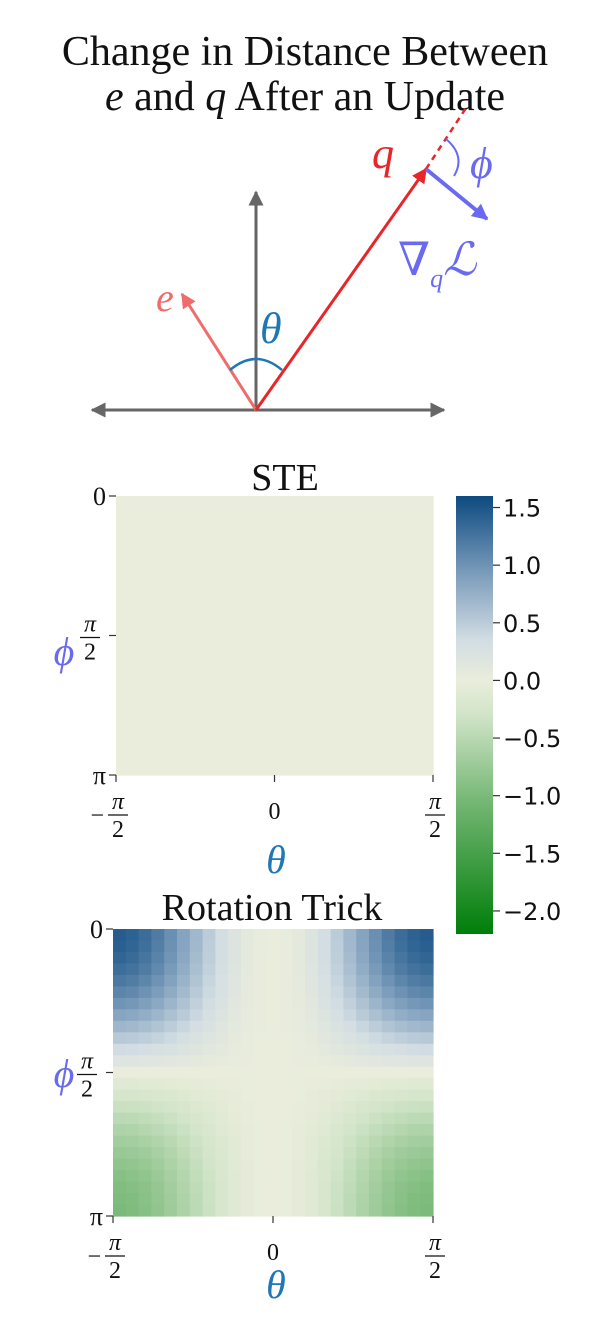 This screenshot has width=602, height=1317. What do you see at coordinates (435, 830) in the screenshot?
I see `x-tick-denominator: 2` at bounding box center [435, 830].